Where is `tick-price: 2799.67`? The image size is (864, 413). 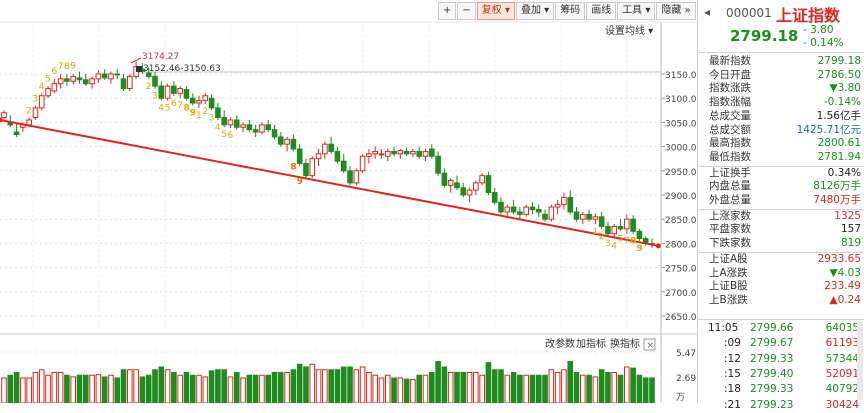
tick-price: 2799.67 is located at coordinates (772, 343).